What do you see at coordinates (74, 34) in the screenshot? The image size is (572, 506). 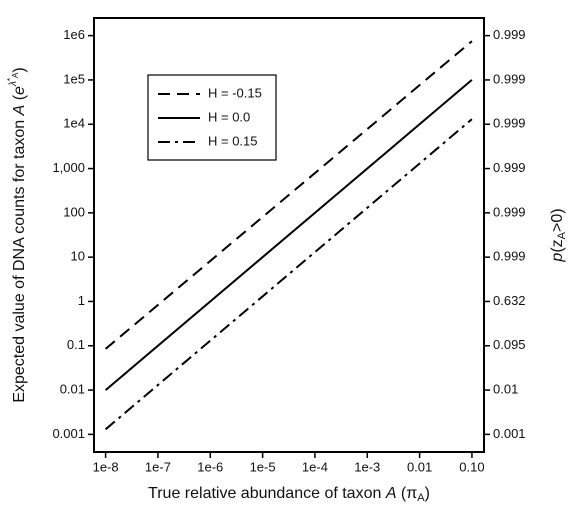 I see `y-tick-label: 1e6` at bounding box center [74, 34].